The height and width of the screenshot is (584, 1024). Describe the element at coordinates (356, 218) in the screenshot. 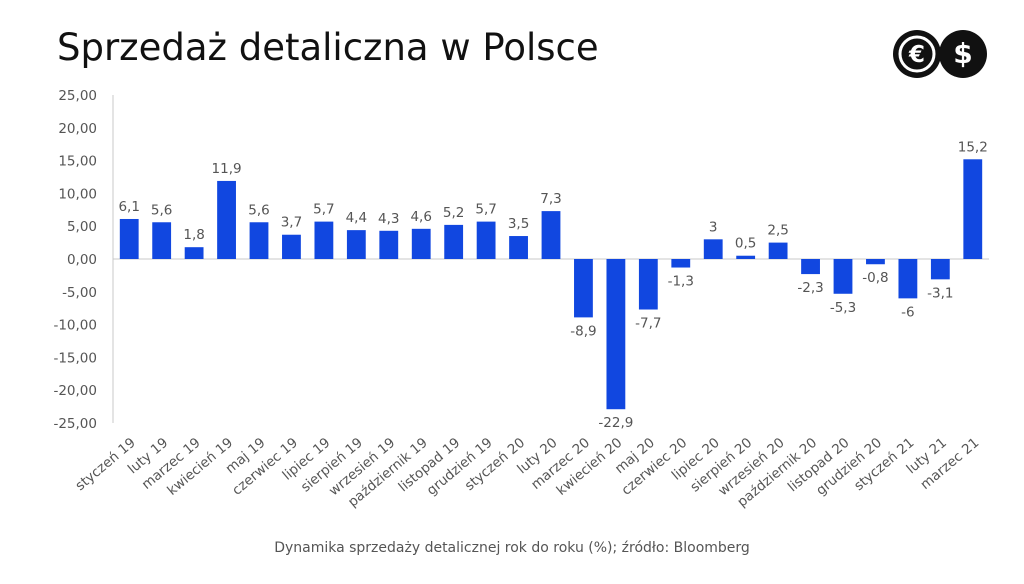

I see `data-label: 4,4` at that location.